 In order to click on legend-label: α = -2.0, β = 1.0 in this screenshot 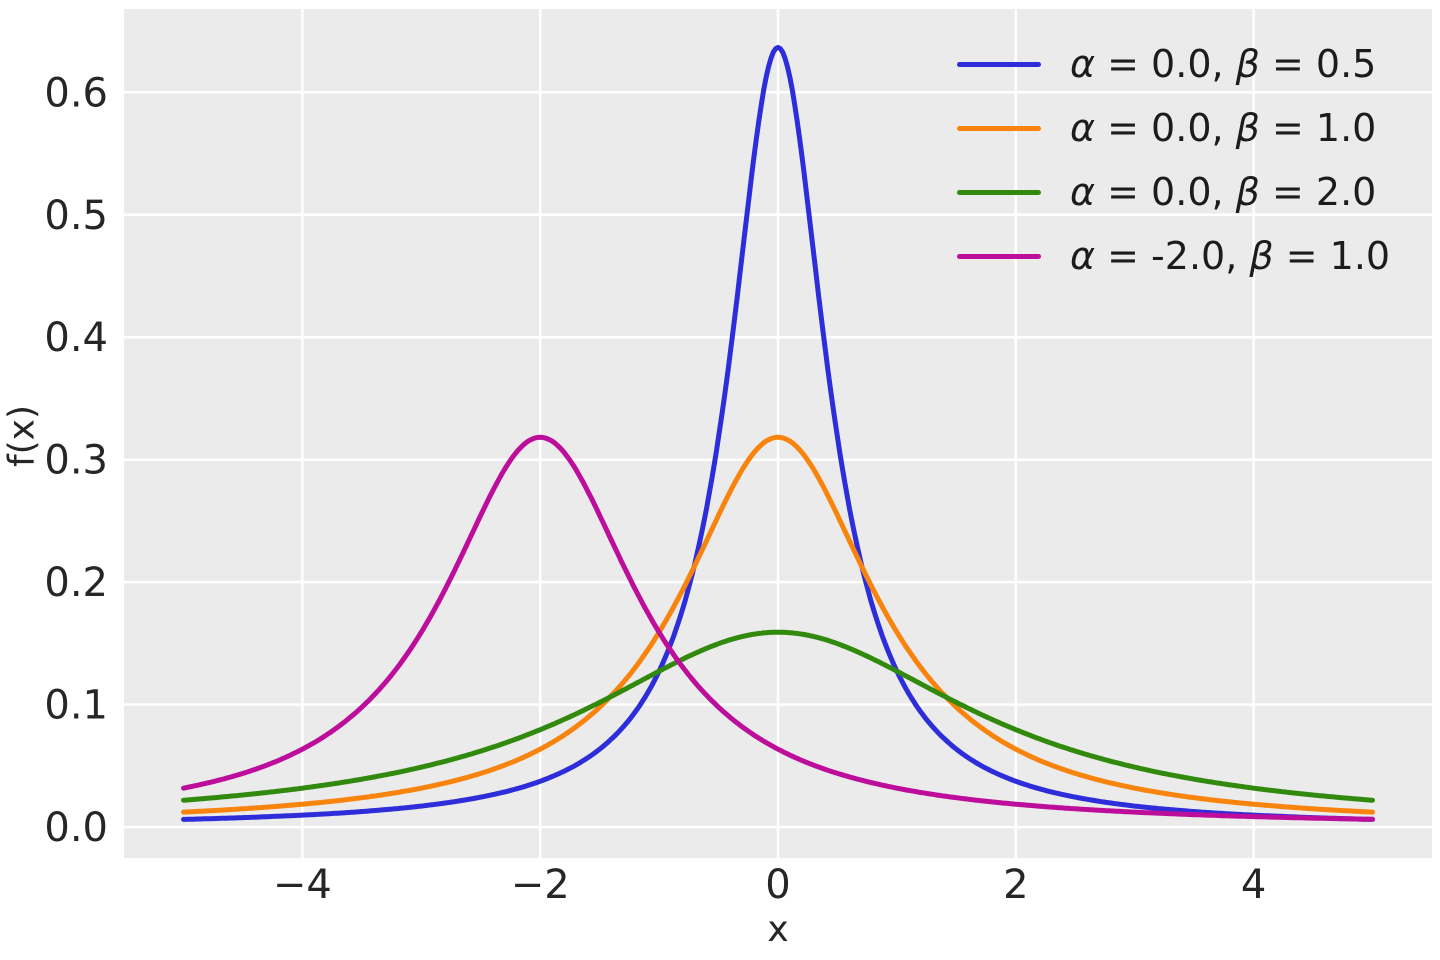, I will do `click(1230, 256)`.